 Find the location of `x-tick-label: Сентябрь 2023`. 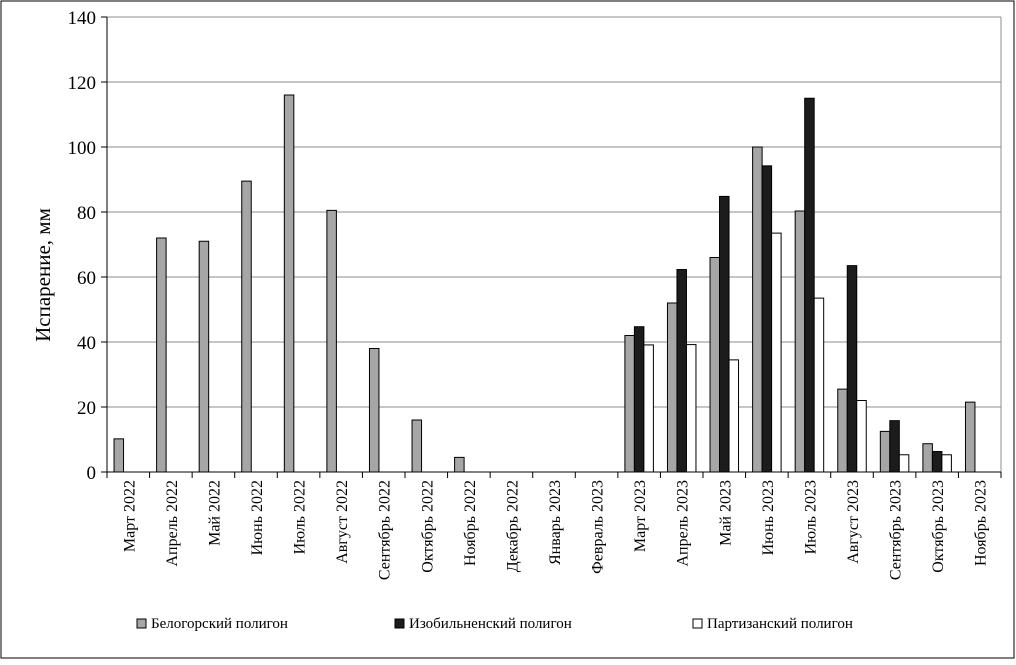

x-tick-label: Сентябрь 2023 is located at coordinates (896, 530).